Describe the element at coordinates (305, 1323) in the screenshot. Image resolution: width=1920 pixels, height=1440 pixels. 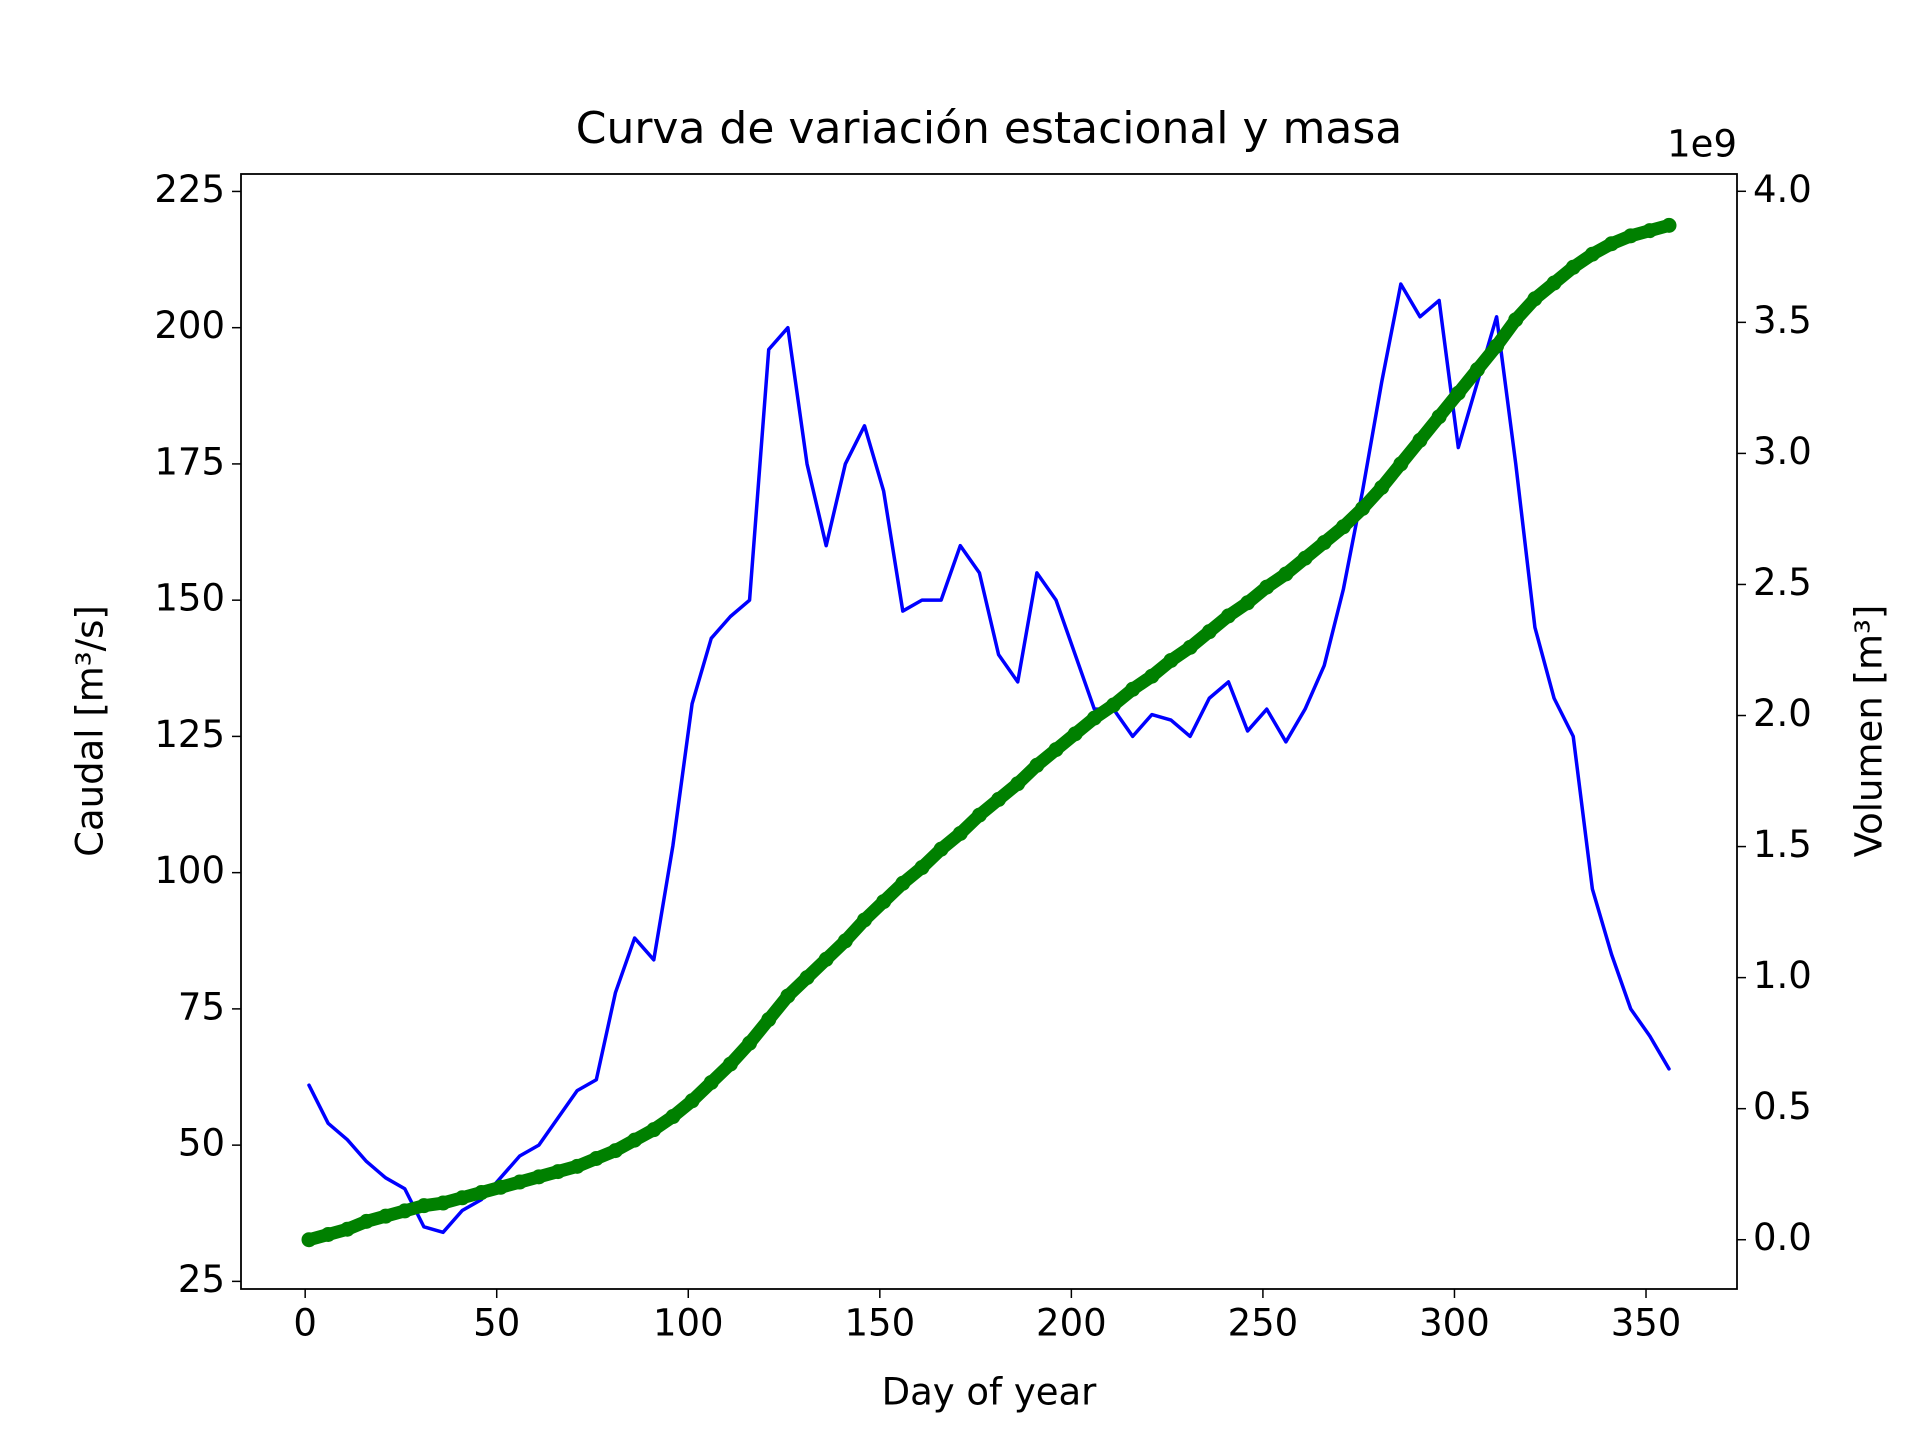
I see `x-tick-label: 0` at that location.